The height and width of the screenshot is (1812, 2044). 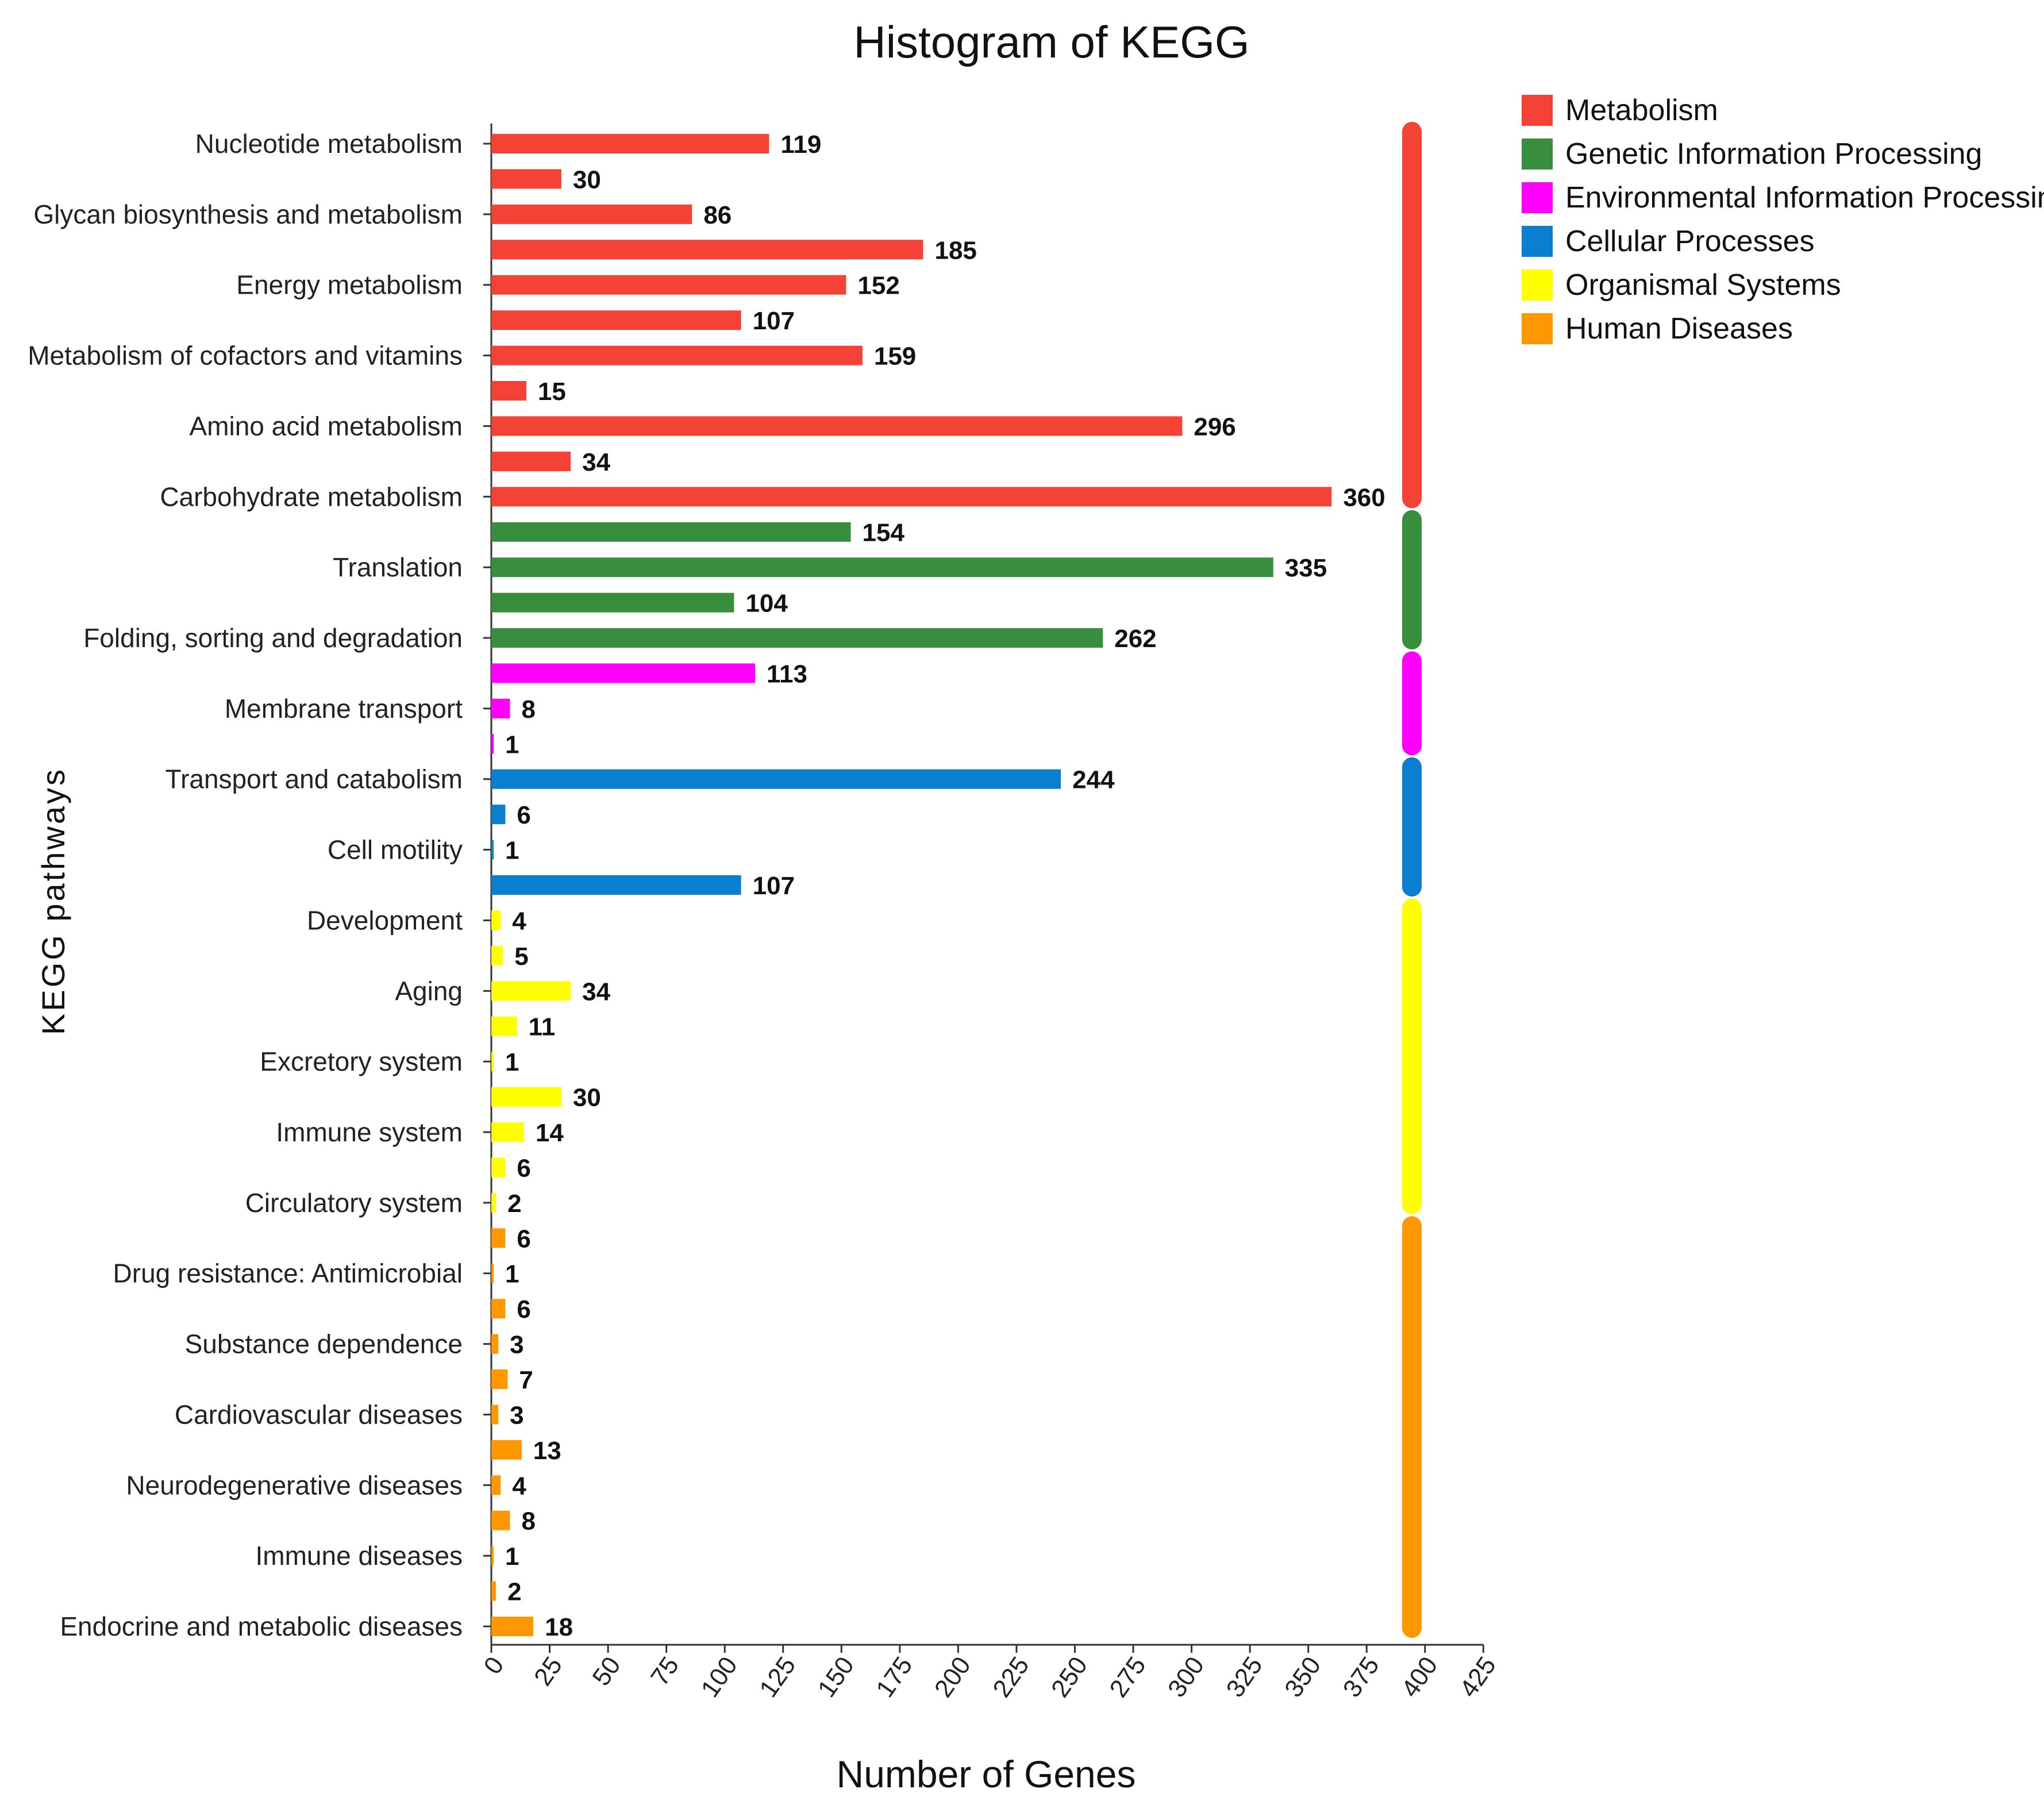 I want to click on x-tick-label: 50, so click(x=606, y=1672).